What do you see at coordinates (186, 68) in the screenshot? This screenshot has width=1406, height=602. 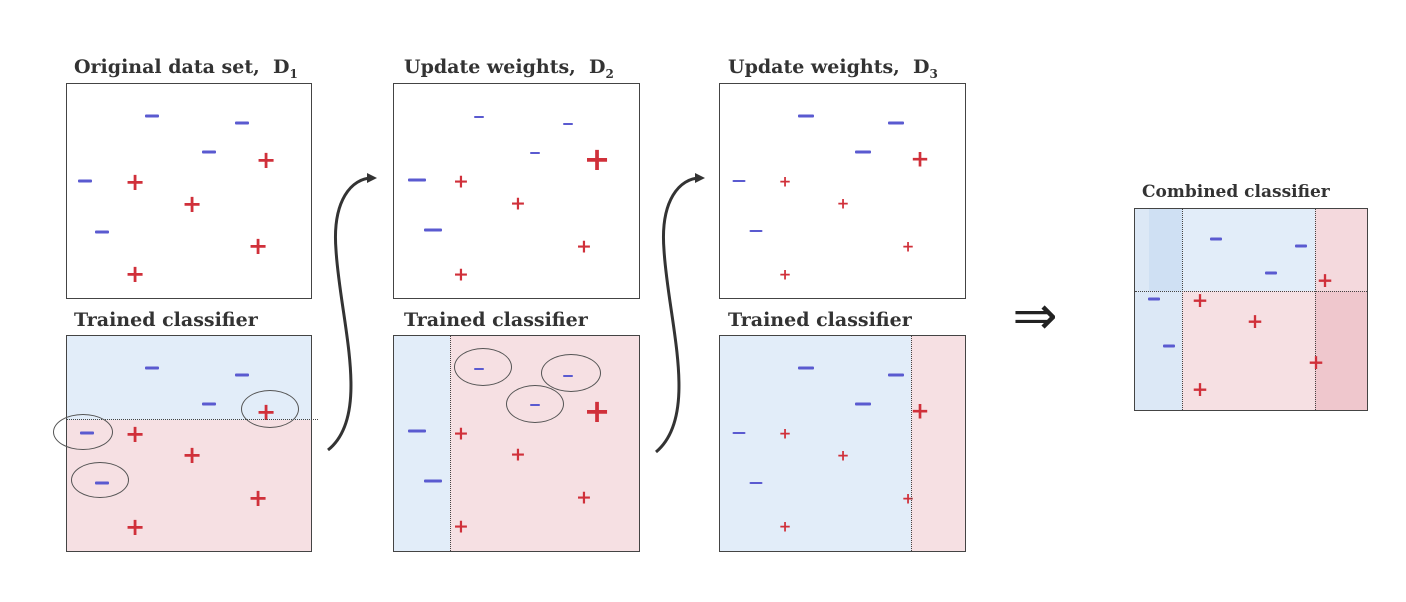 I see `title-original-dataset: Original data set, D1` at bounding box center [186, 68].